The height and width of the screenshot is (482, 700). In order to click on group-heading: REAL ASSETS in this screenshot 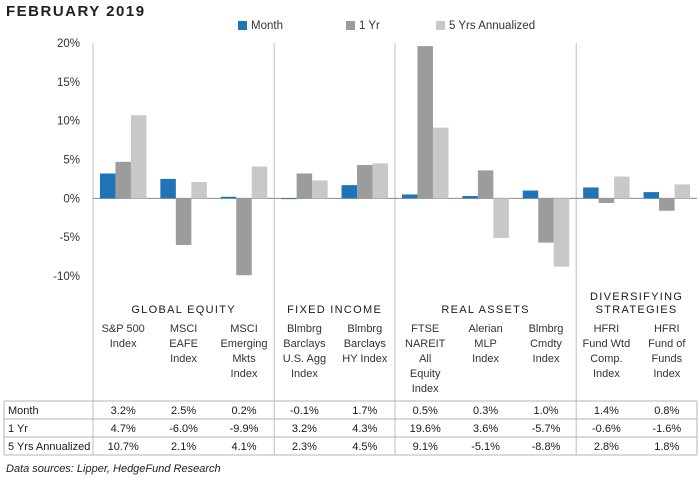, I will do `click(485, 310)`.